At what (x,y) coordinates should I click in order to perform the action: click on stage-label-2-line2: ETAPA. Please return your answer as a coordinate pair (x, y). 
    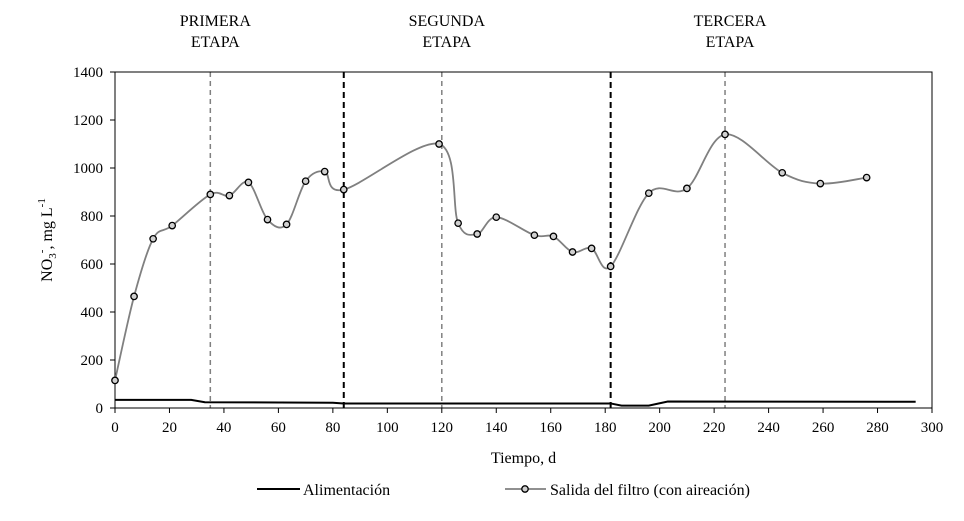
    Looking at the image, I should click on (446, 42).